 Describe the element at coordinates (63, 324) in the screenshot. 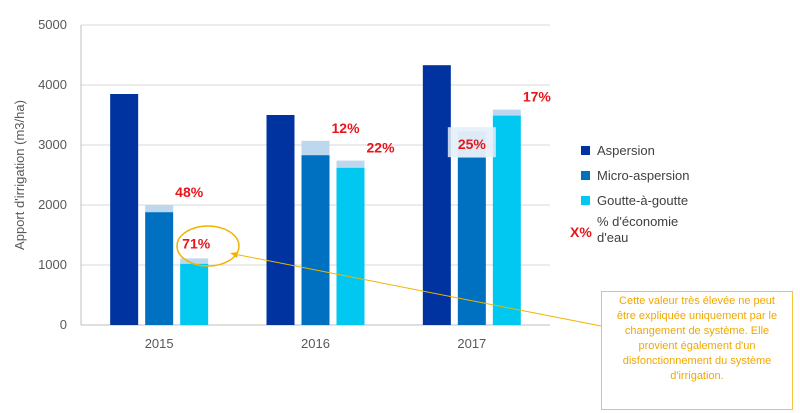

I see `y-tick-label: 0` at that location.